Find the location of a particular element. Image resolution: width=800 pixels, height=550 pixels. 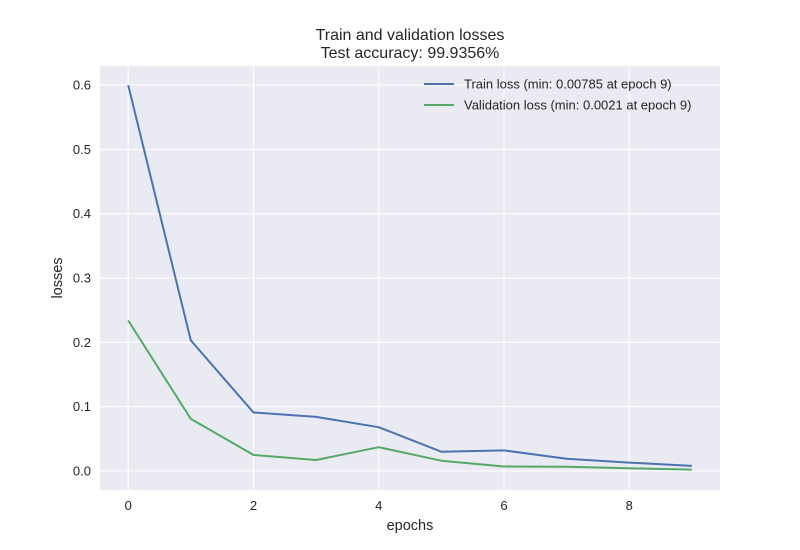

x-tick-label: 2 is located at coordinates (253, 505).